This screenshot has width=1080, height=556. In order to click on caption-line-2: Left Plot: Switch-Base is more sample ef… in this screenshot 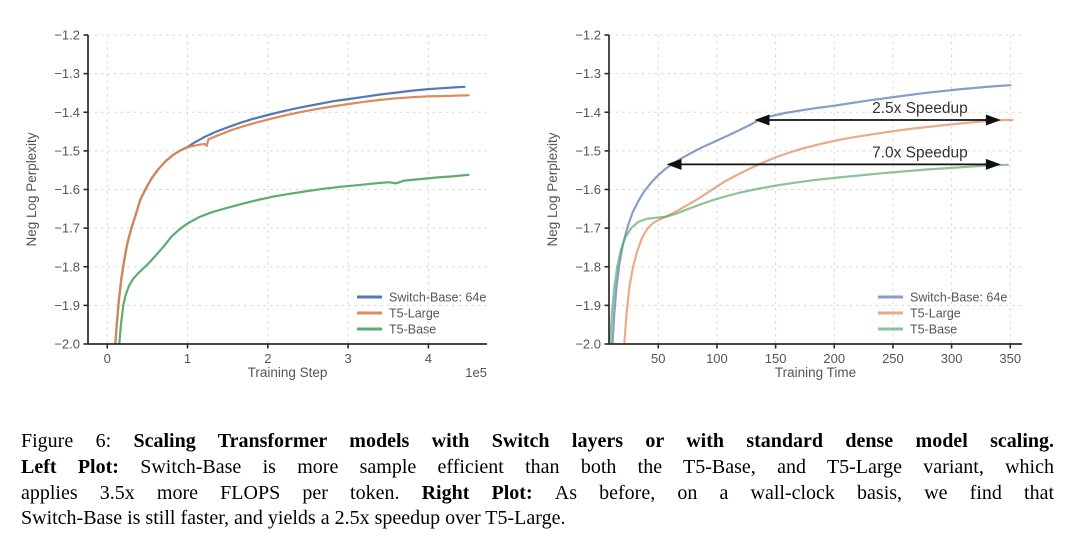, I will do `click(537, 468)`.